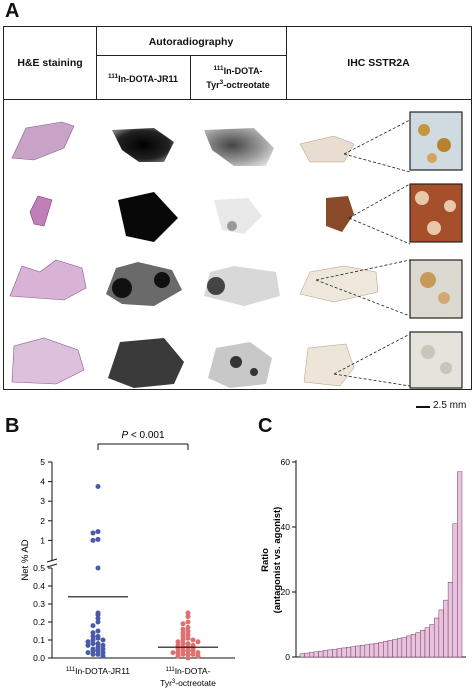 The width and height of the screenshot is (474, 695). Describe the element at coordinates (378, 63) in the screenshot. I see `ihc-header: IHC SSTR2A` at that location.